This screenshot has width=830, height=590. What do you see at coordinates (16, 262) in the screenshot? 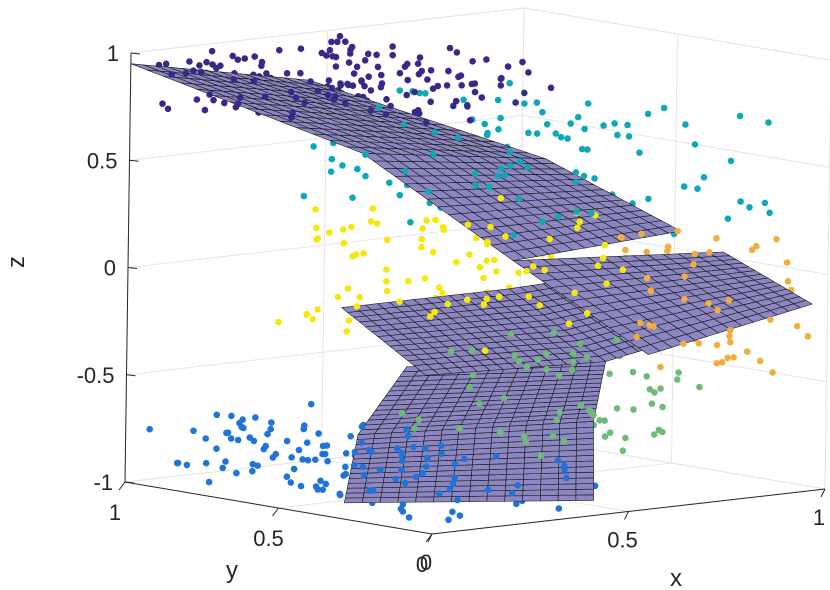
I see `z-axis-label: z` at bounding box center [16, 262].